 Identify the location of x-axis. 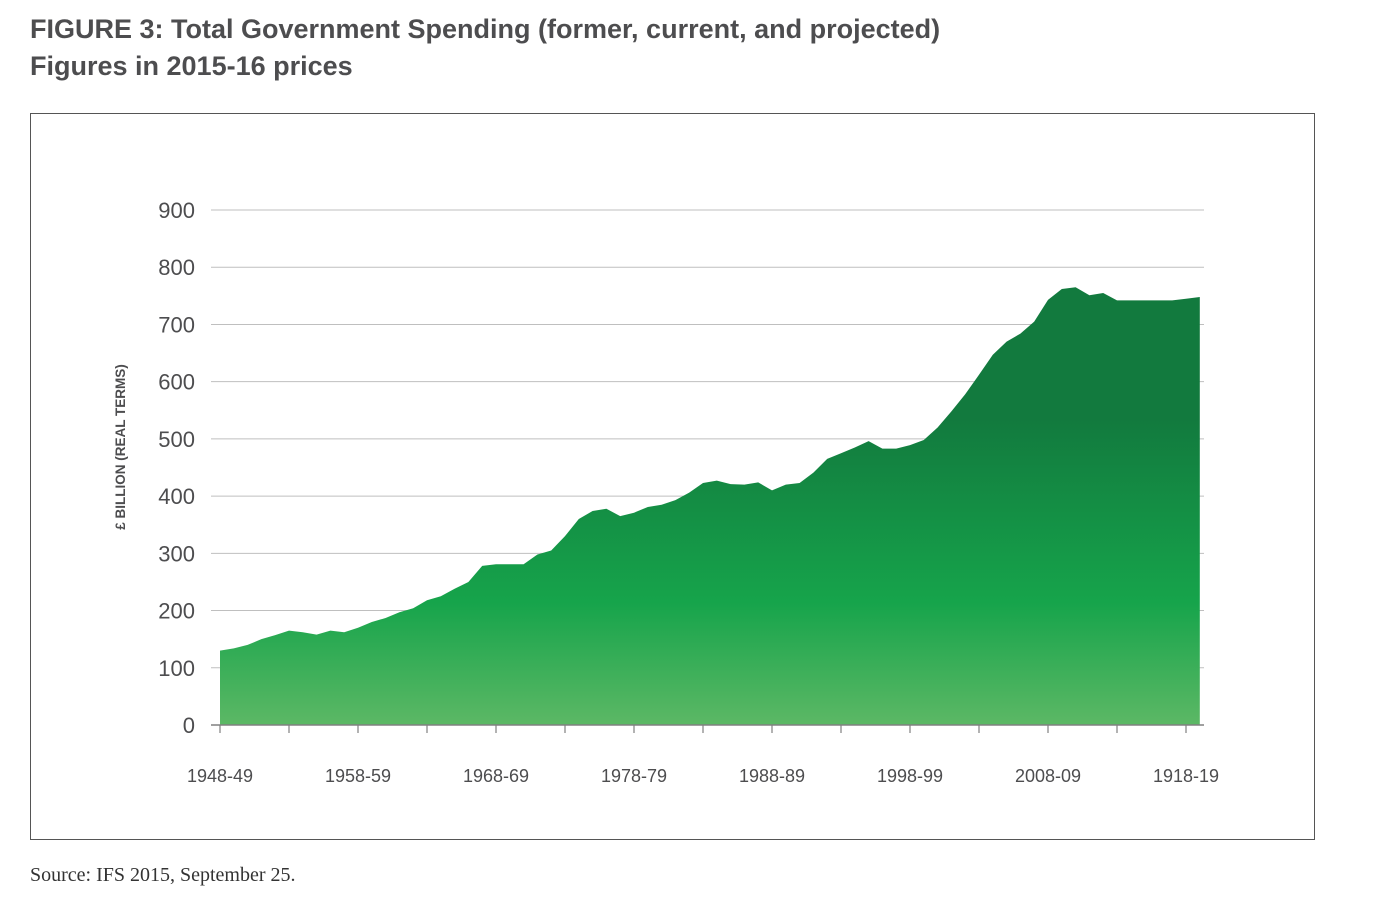
(707, 728).